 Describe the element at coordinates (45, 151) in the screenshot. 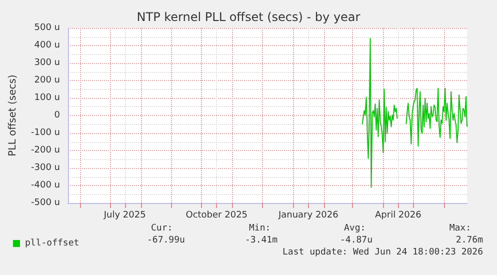

I see `y-tick-label: -200 u` at that location.